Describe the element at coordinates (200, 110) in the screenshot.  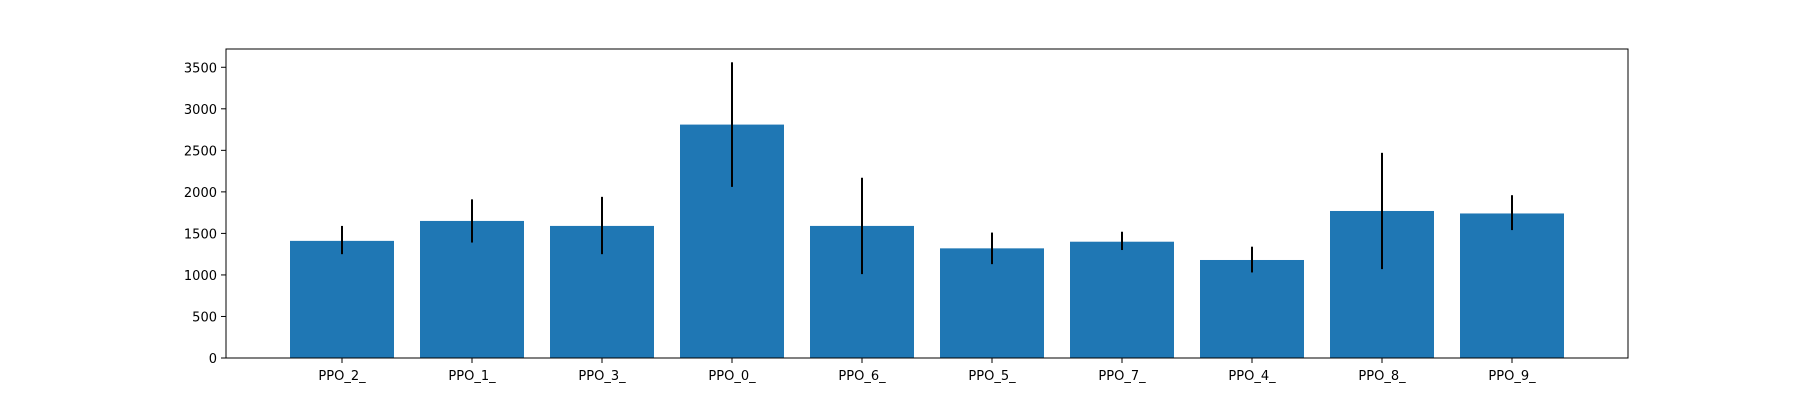
I see `y-tick-label: 3000` at that location.